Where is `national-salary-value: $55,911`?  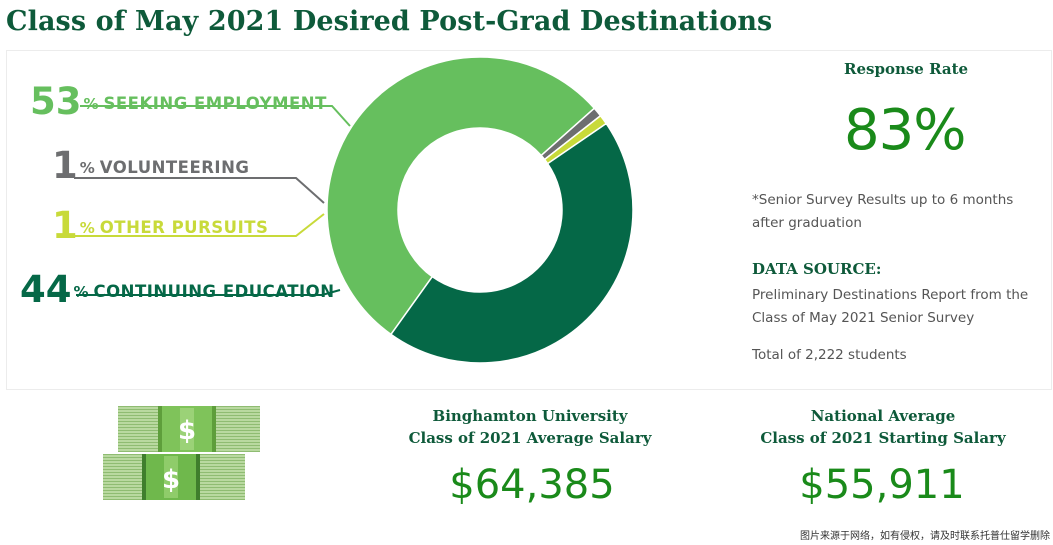 national-salary-value: $55,911 is located at coordinates (882, 485).